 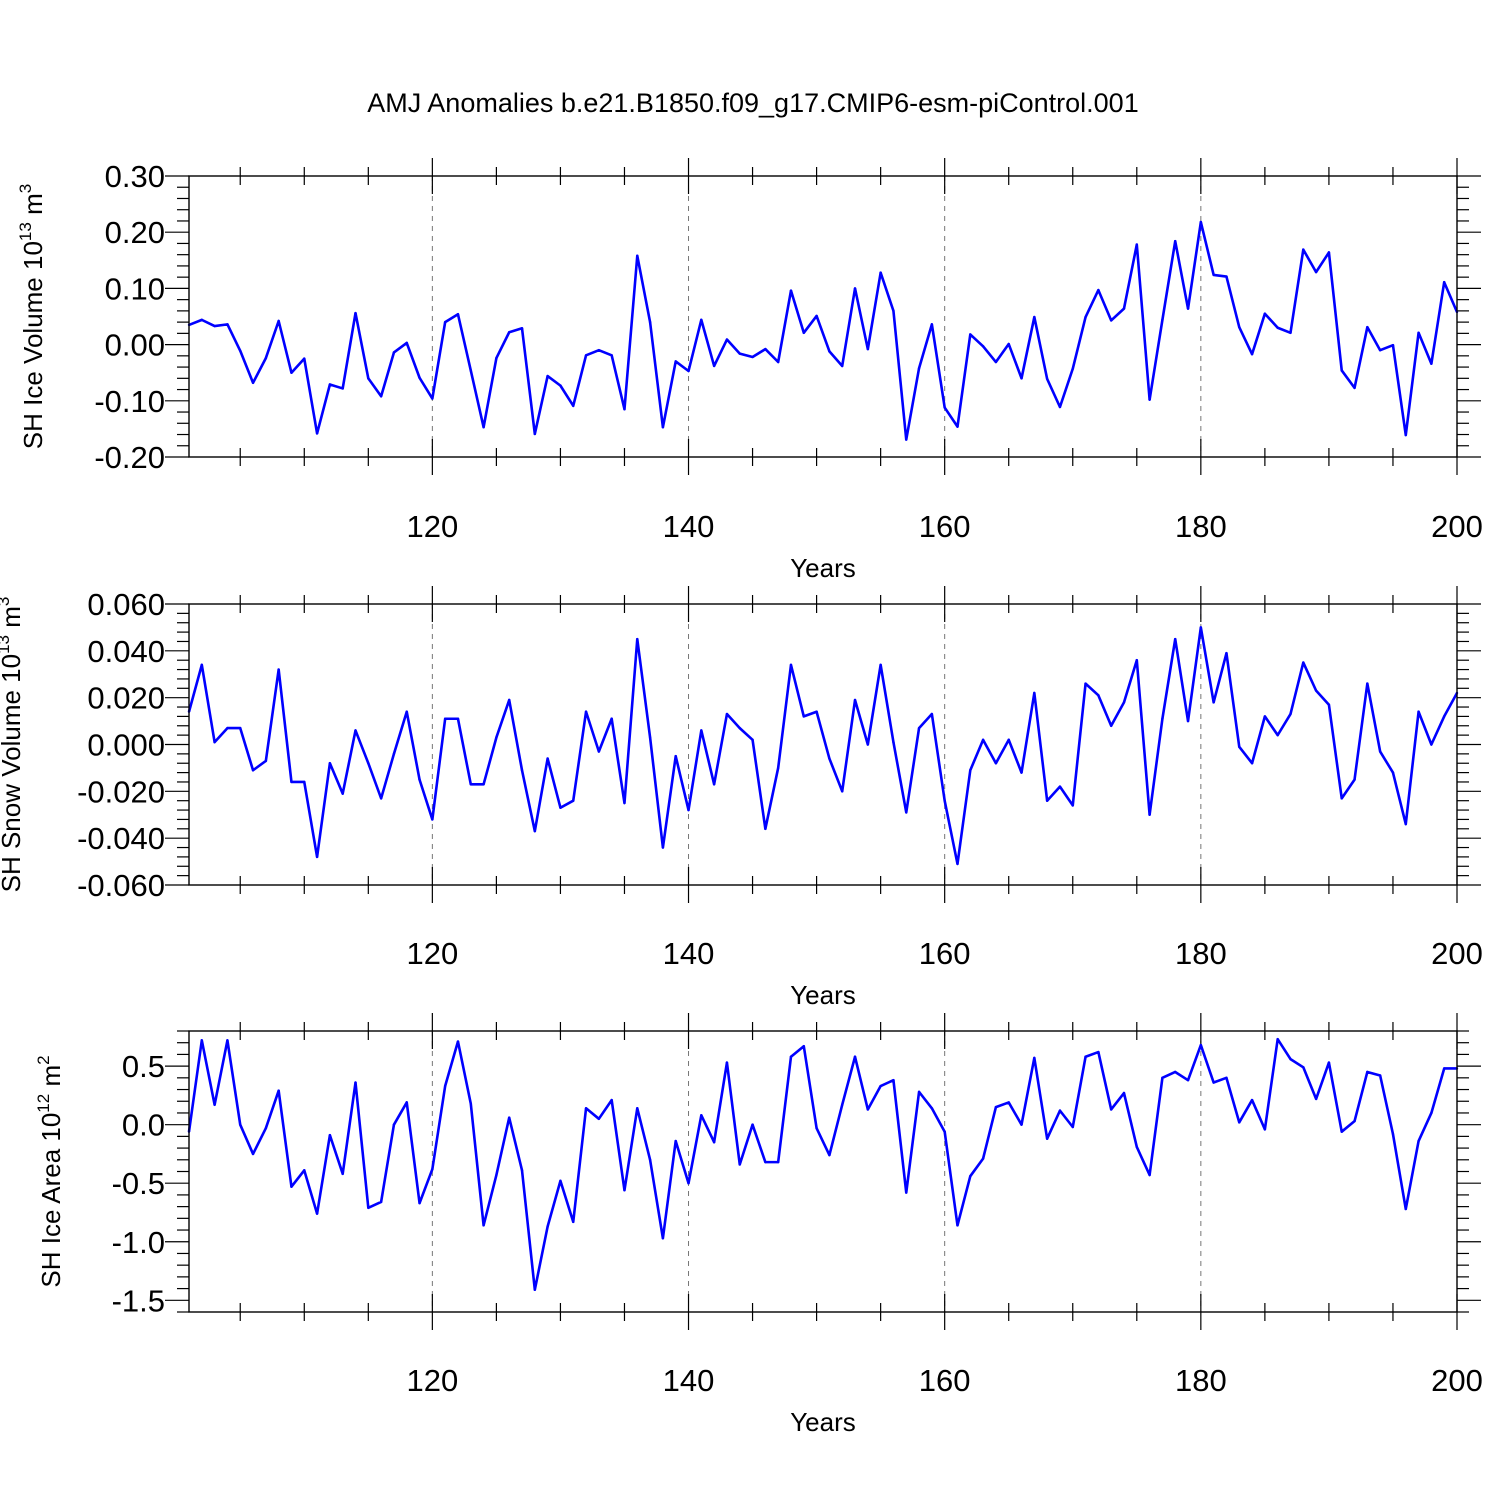 What do you see at coordinates (33, 345) in the screenshot?
I see `y-axis-label-text: SH Ice Volume 10` at bounding box center [33, 345].